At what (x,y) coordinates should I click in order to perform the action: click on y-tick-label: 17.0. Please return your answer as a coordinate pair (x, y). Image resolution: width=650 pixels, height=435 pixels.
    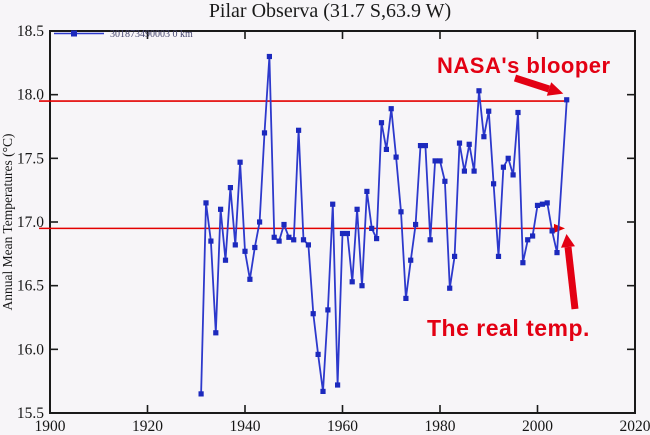
    Looking at the image, I should click on (30, 222).